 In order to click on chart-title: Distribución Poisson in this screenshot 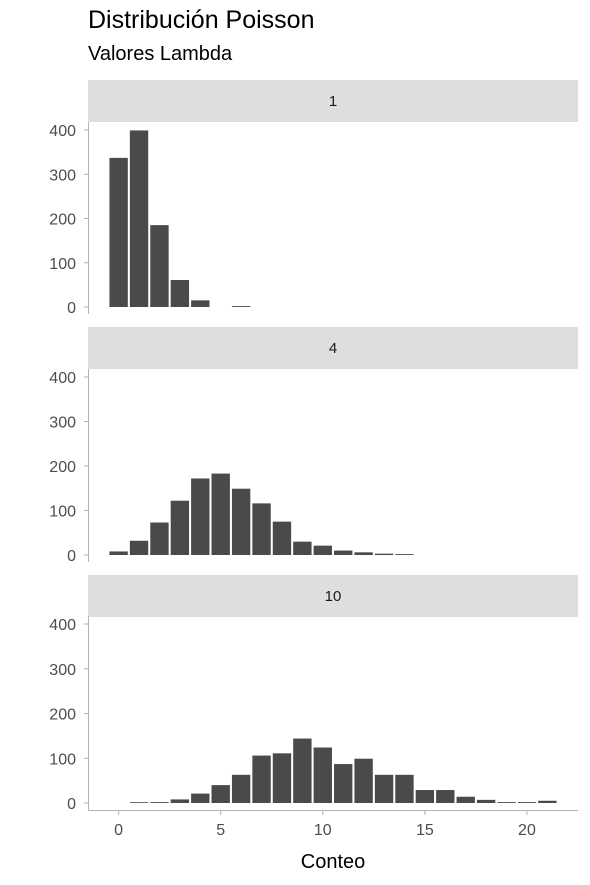, I will do `click(201, 20)`.